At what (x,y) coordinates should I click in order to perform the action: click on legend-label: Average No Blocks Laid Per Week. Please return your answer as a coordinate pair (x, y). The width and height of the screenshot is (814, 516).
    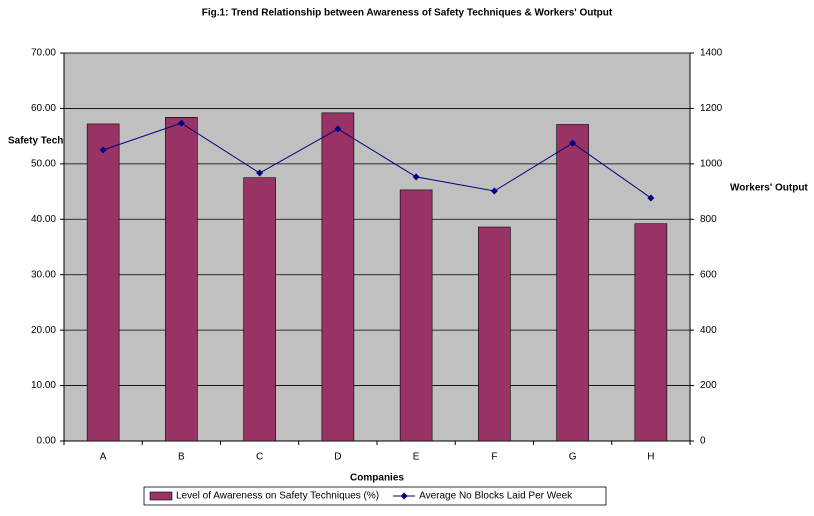
    Looking at the image, I should click on (496, 496).